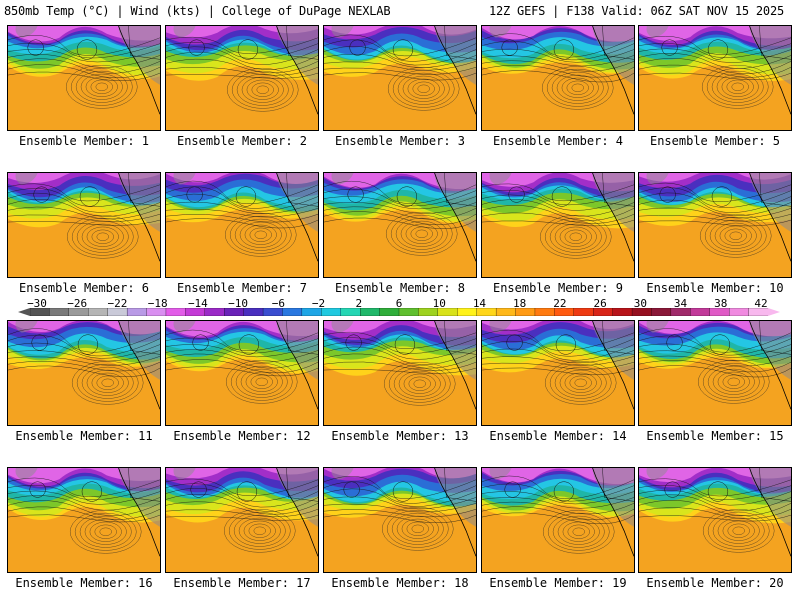 The width and height of the screenshot is (800, 600). I want to click on ensemble-member-label: Ensemble Member: 3, so click(400, 141).